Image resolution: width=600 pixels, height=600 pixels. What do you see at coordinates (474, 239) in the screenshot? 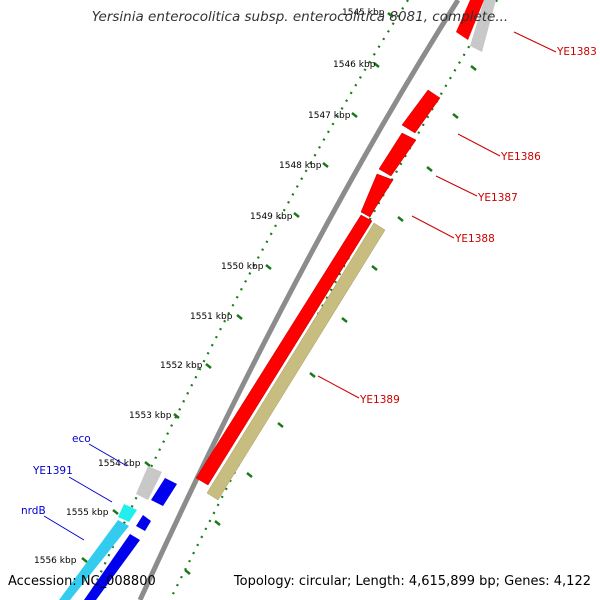
I see `gene-label-ye1388: YE1388` at bounding box center [474, 239].